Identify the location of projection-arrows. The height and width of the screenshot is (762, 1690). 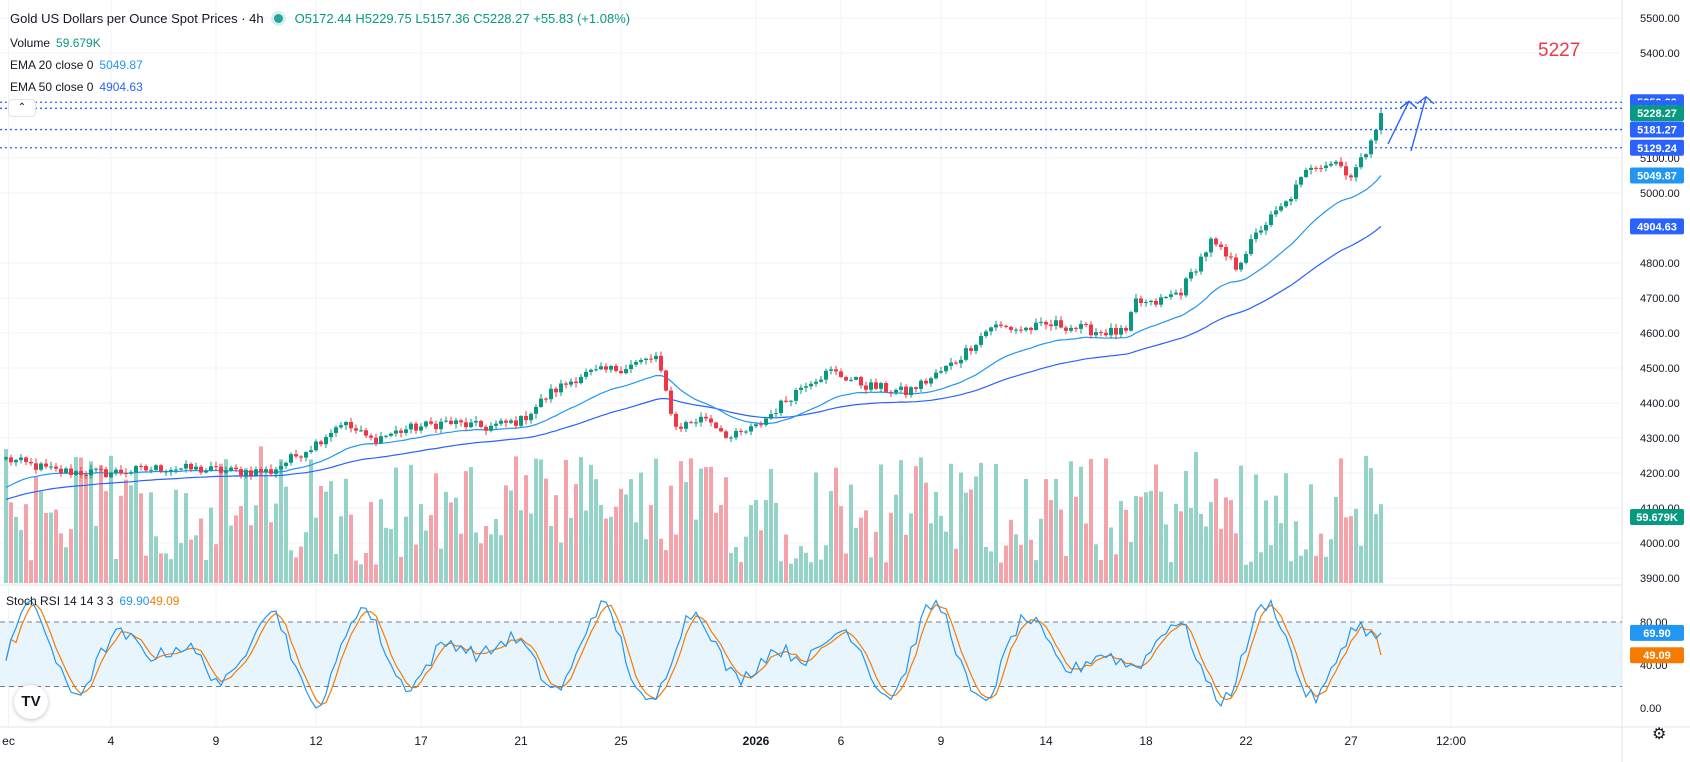
(1411, 123).